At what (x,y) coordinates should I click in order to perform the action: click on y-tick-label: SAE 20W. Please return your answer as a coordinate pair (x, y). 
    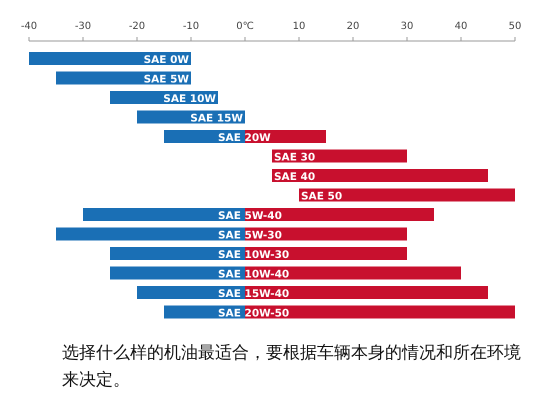
    Looking at the image, I should click on (245, 138).